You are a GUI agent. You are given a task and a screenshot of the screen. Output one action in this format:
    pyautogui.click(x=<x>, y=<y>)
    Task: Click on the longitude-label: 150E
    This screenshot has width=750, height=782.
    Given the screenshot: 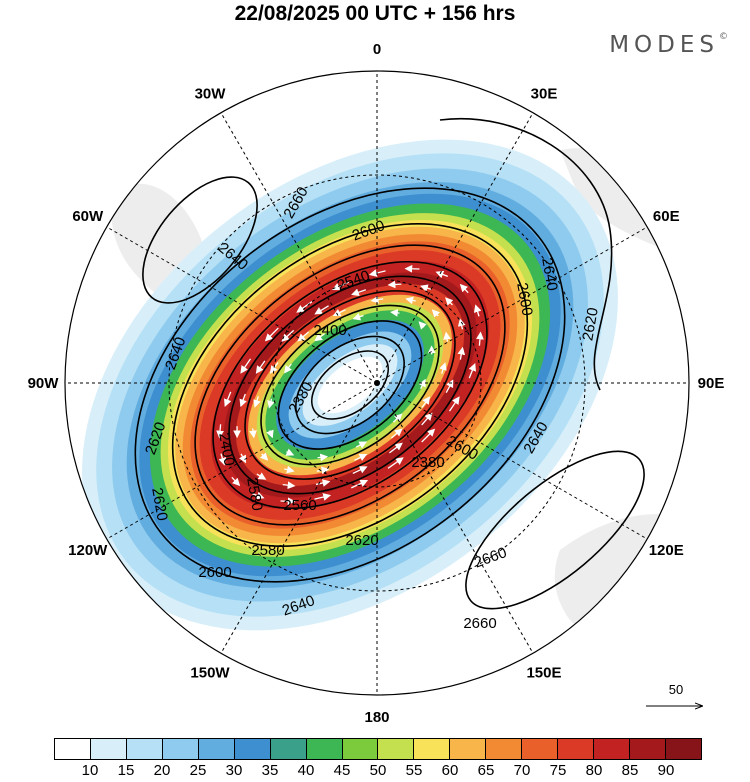 What is the action you would take?
    pyautogui.click(x=543, y=672)
    